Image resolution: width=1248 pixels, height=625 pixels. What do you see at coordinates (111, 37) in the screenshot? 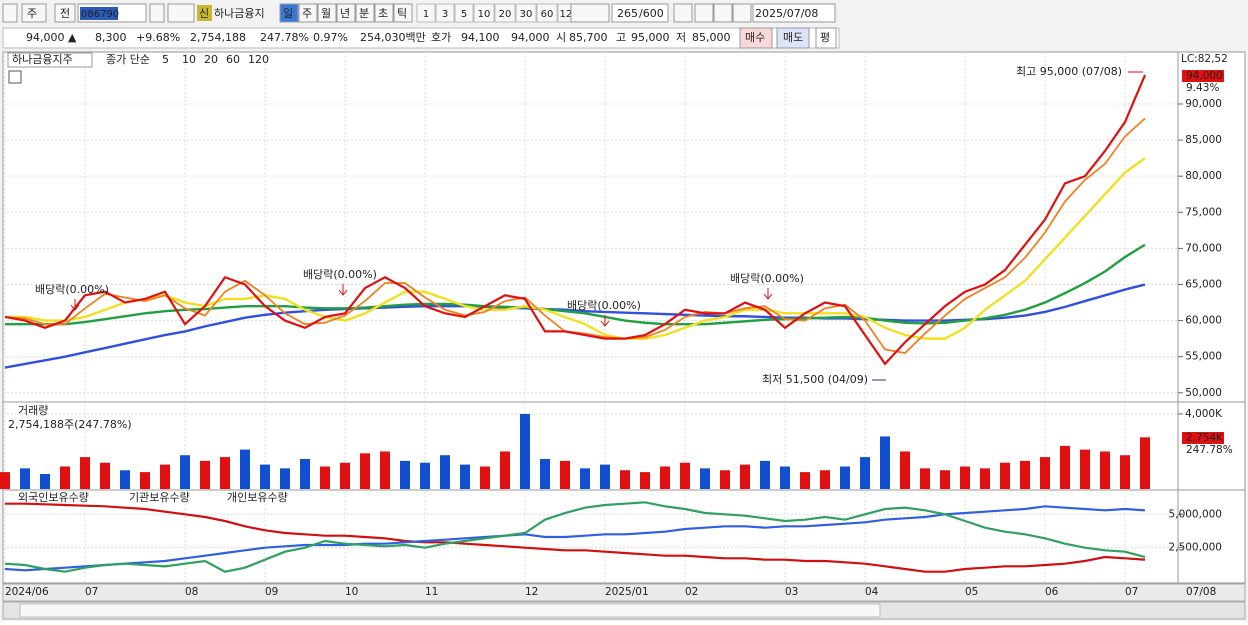
I see `quote-change: 8,300` at bounding box center [111, 37].